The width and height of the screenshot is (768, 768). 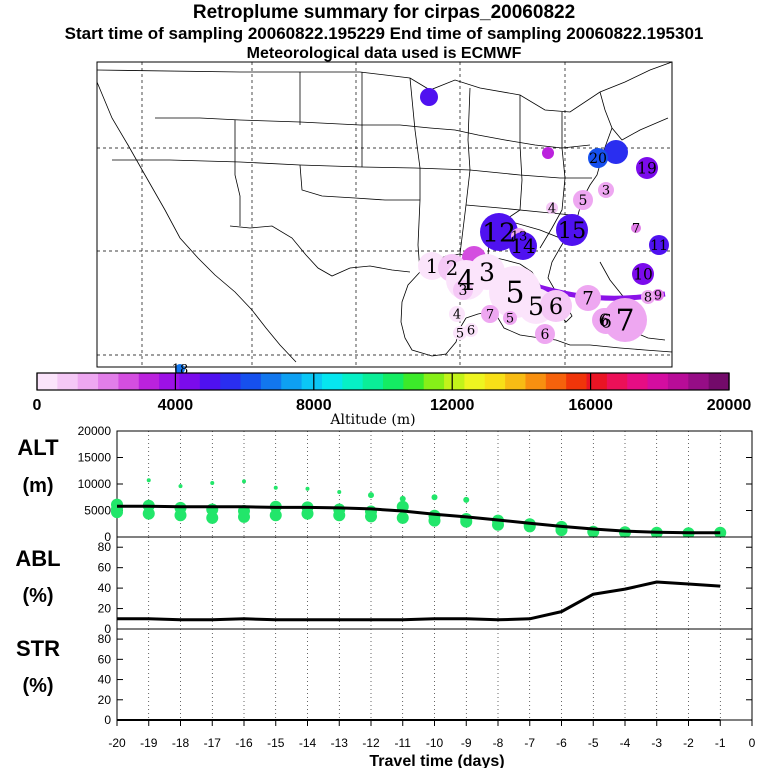 What do you see at coordinates (340, 743) in the screenshot?
I see `x-tick-label: -13` at bounding box center [340, 743].